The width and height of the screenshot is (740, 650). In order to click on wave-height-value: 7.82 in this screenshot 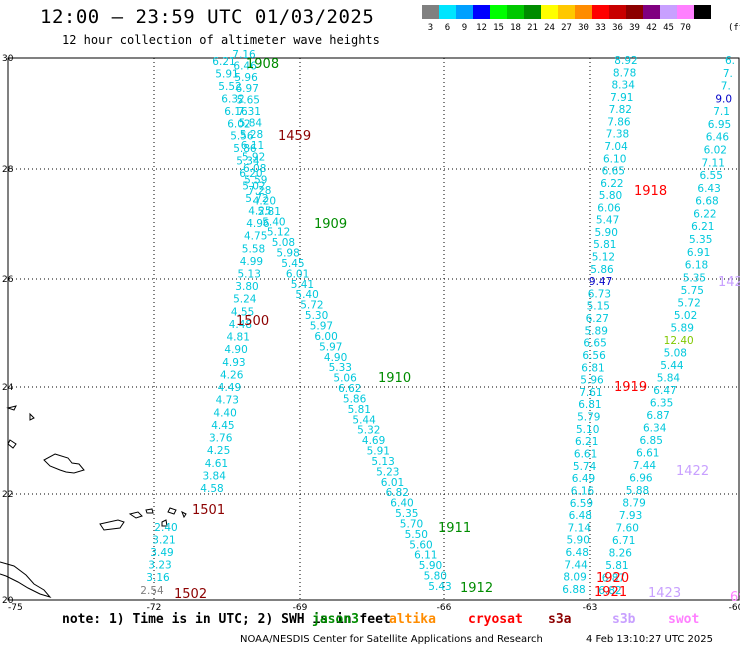, I will do `click(620, 110)`.